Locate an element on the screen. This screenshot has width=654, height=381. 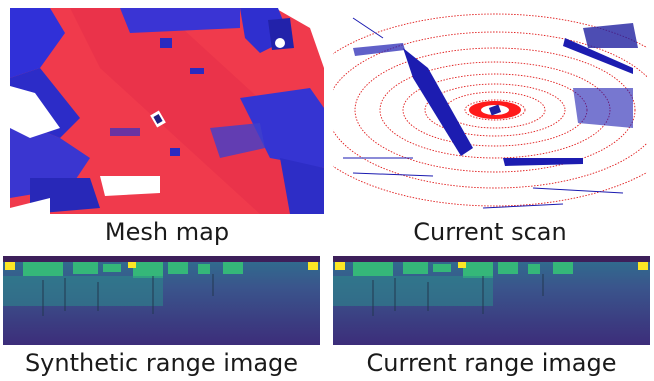
synthetic-range-image-caption: Synthetic range image is located at coordinates (161, 363).